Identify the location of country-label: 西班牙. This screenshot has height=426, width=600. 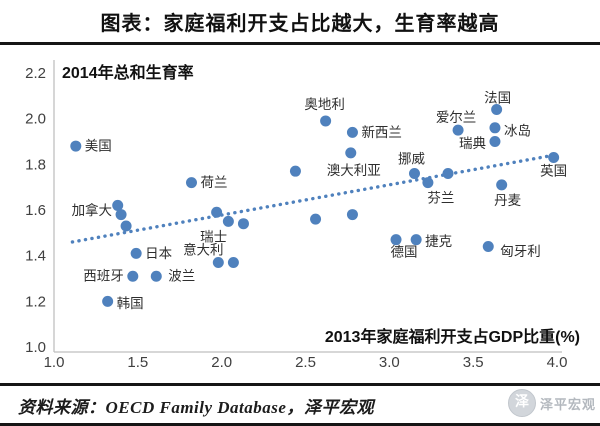
(103, 276).